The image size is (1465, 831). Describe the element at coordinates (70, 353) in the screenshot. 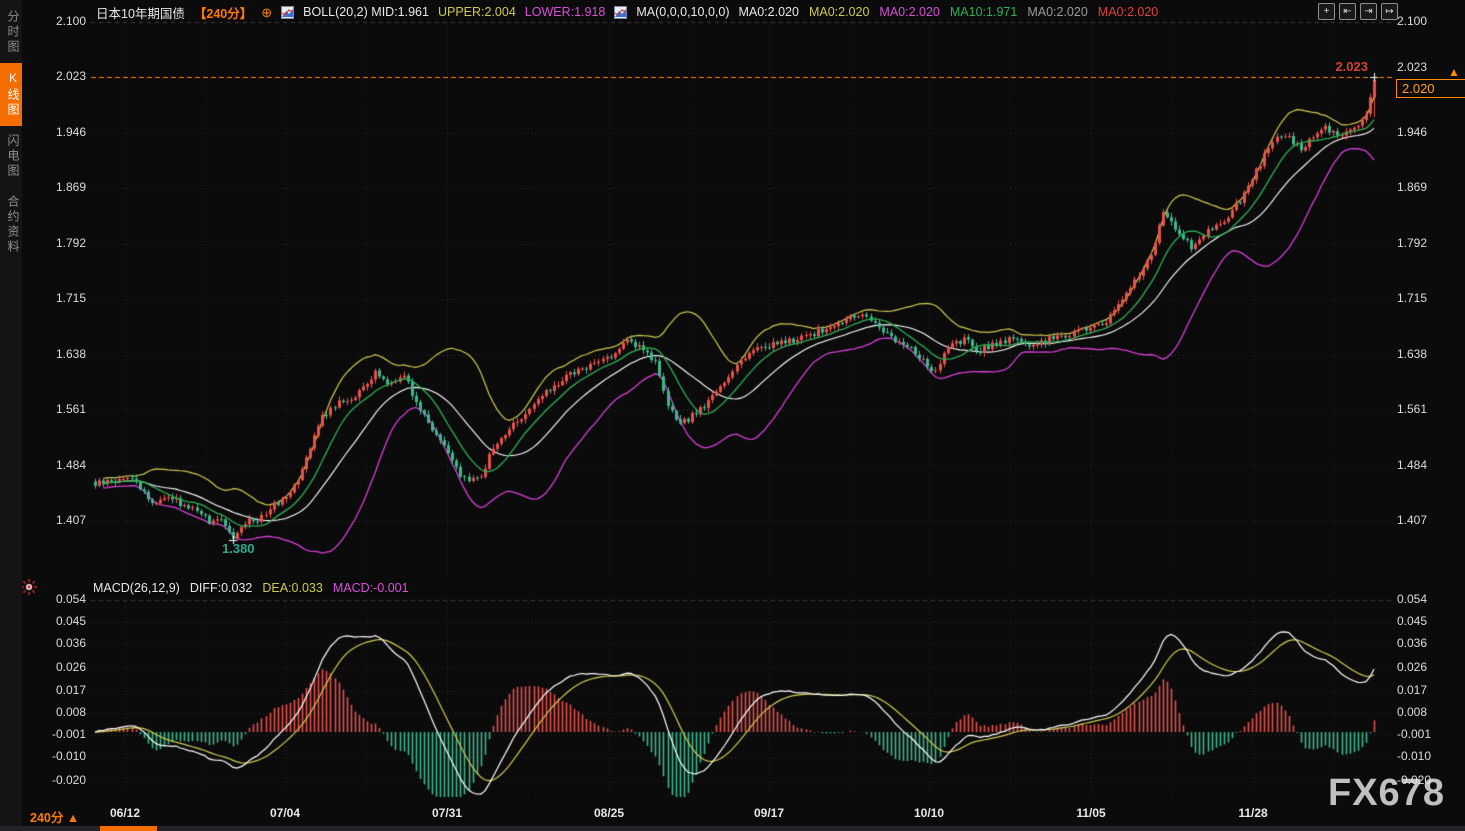

I see `price-axis-label-left: 1.638` at that location.